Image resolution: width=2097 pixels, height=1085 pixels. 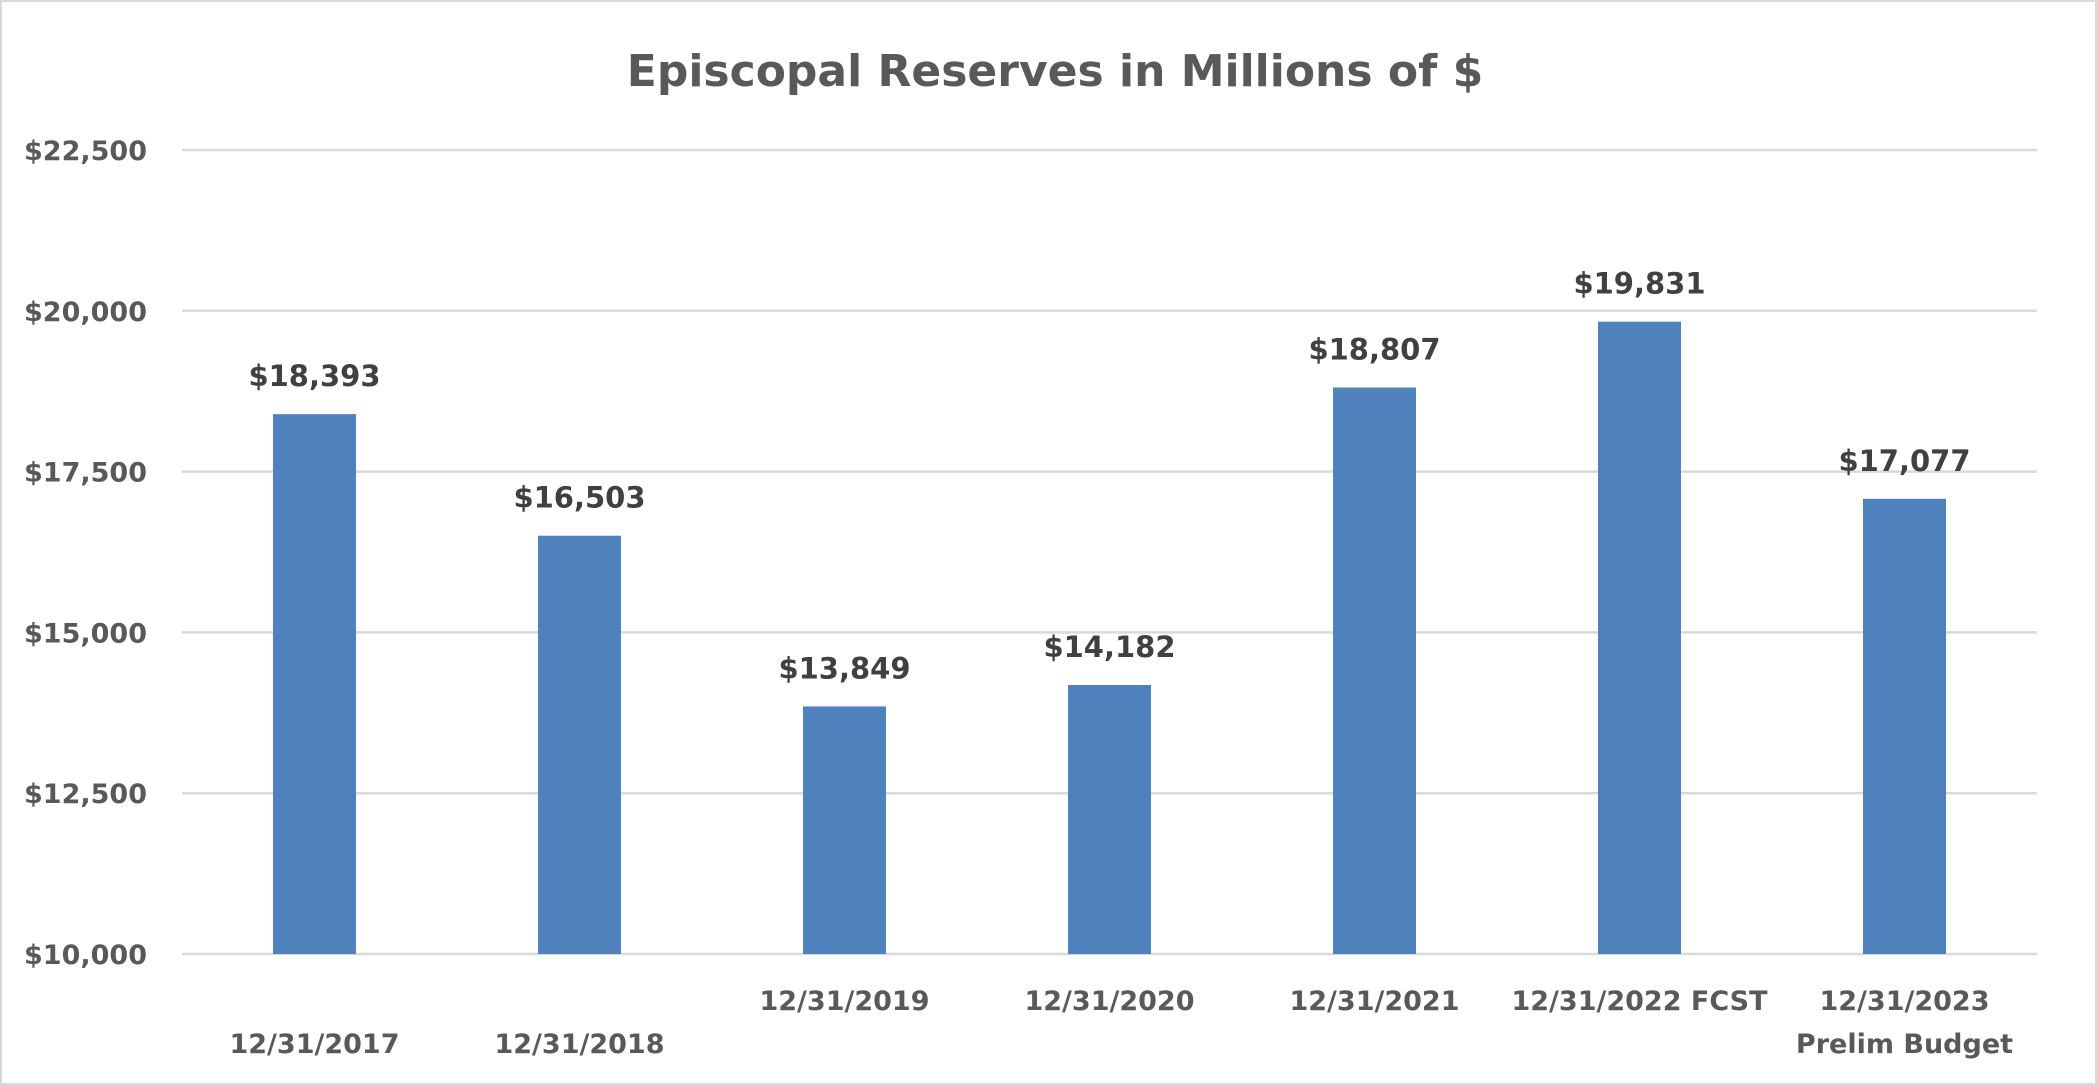 I want to click on x-tick-label: 12/31/2017, so click(x=314, y=1044).